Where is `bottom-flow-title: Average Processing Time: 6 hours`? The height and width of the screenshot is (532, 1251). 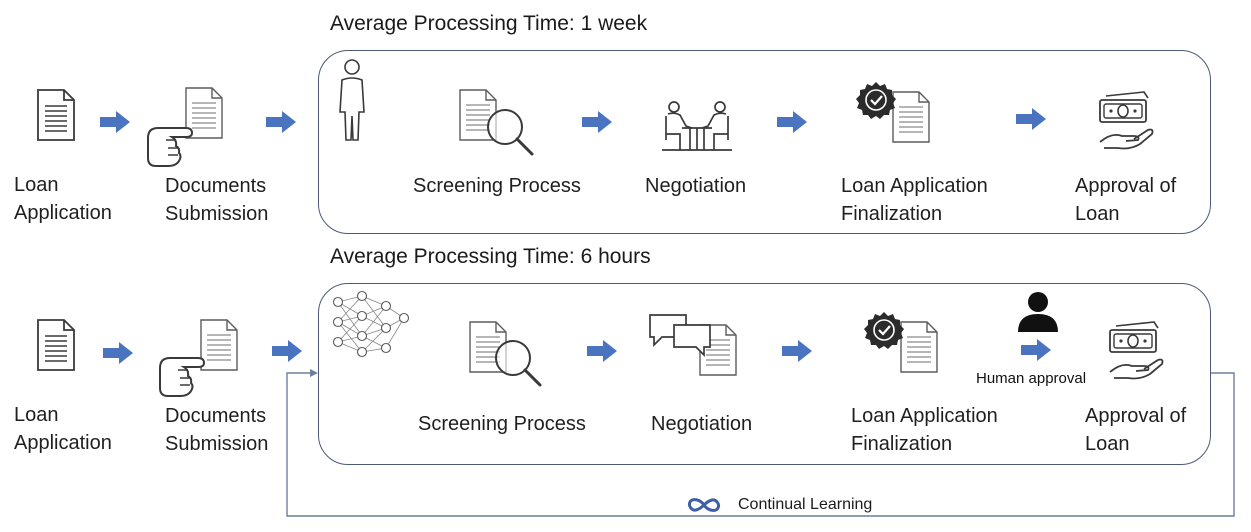 bottom-flow-title: Average Processing Time: 6 hours is located at coordinates (490, 256).